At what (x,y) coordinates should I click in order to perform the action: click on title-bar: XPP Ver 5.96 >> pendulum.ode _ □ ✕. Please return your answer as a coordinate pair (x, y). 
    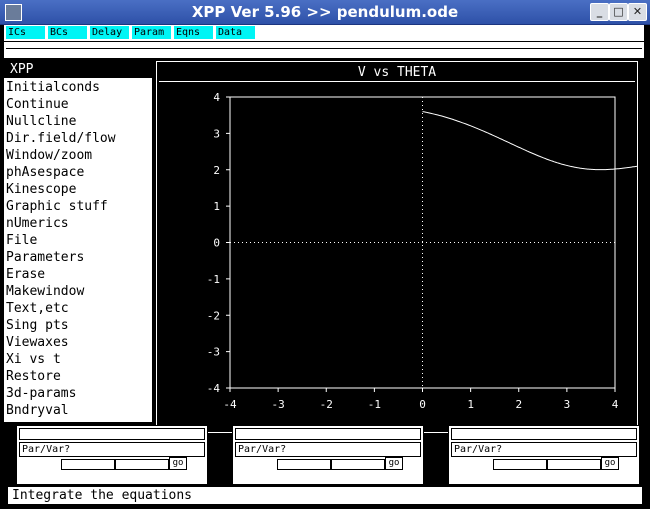
    Looking at the image, I should click on (325, 12).